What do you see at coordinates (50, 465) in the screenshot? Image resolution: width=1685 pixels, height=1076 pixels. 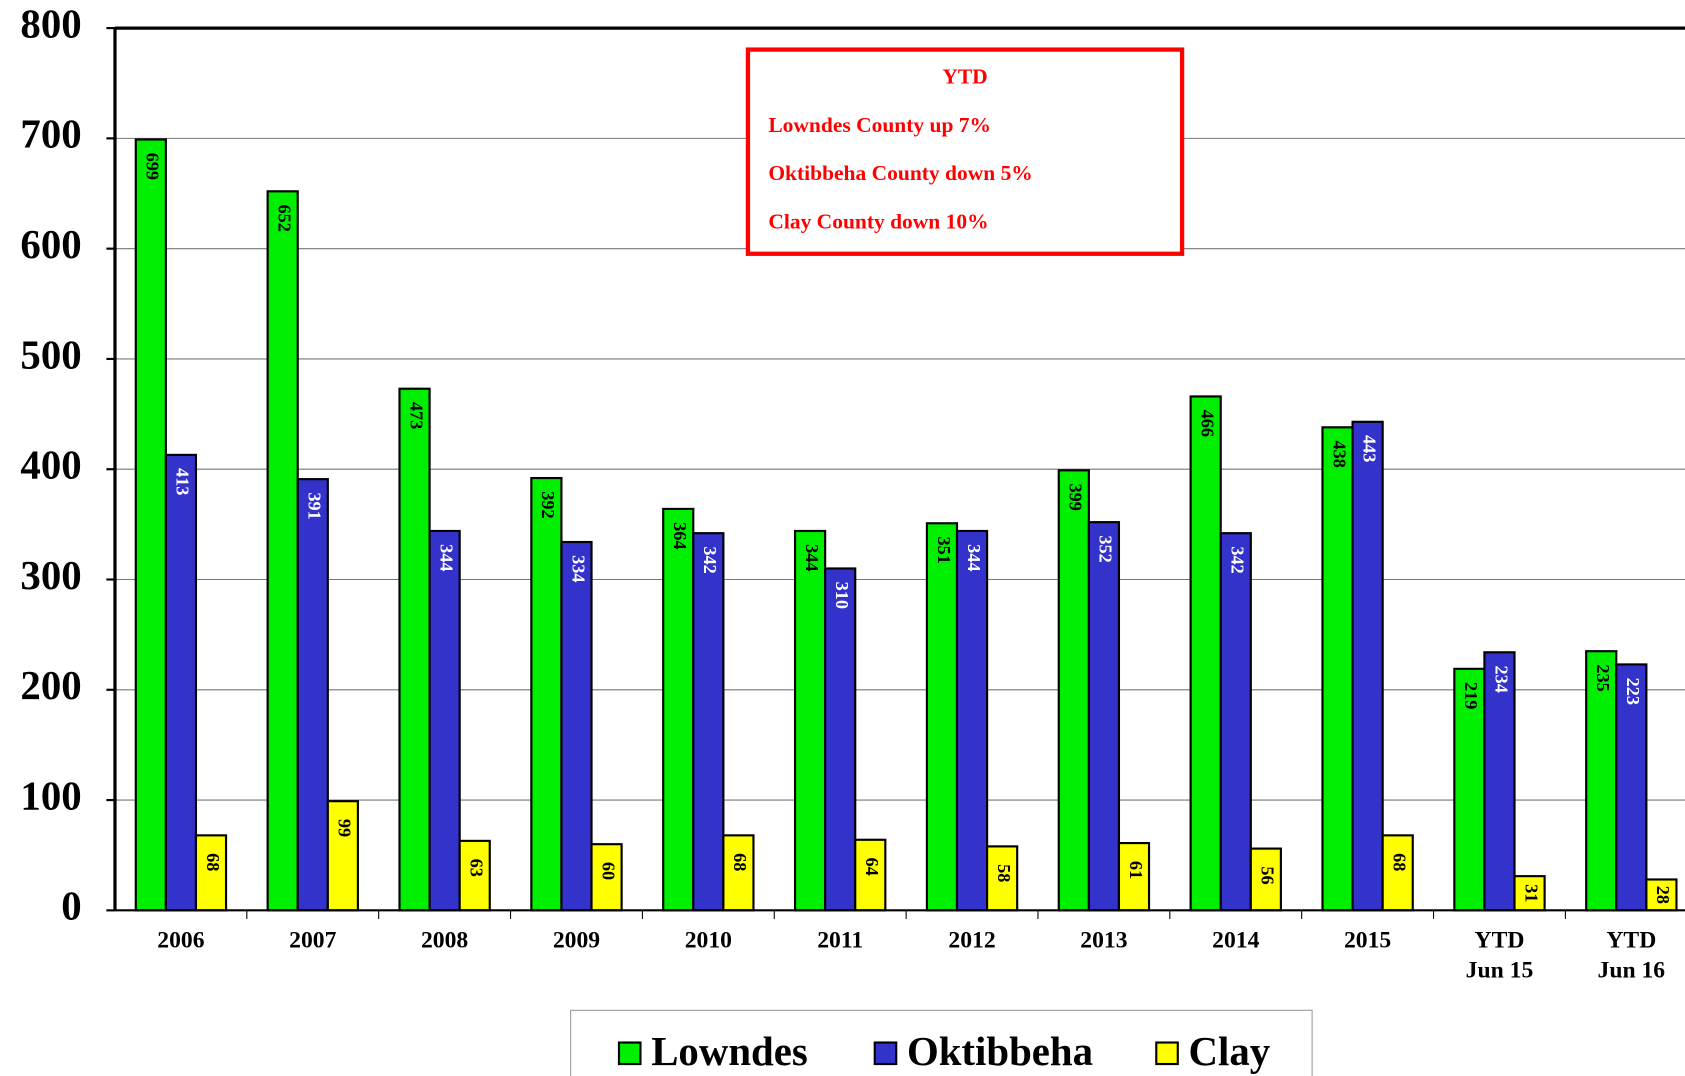 I see `y-tick-label: 400` at bounding box center [50, 465].